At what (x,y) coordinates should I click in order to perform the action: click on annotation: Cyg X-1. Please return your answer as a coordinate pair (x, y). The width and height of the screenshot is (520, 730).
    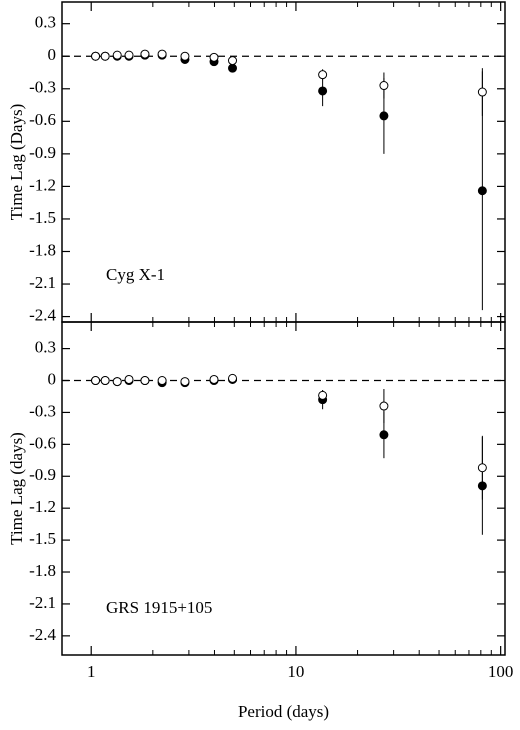
    Looking at the image, I should click on (135, 274).